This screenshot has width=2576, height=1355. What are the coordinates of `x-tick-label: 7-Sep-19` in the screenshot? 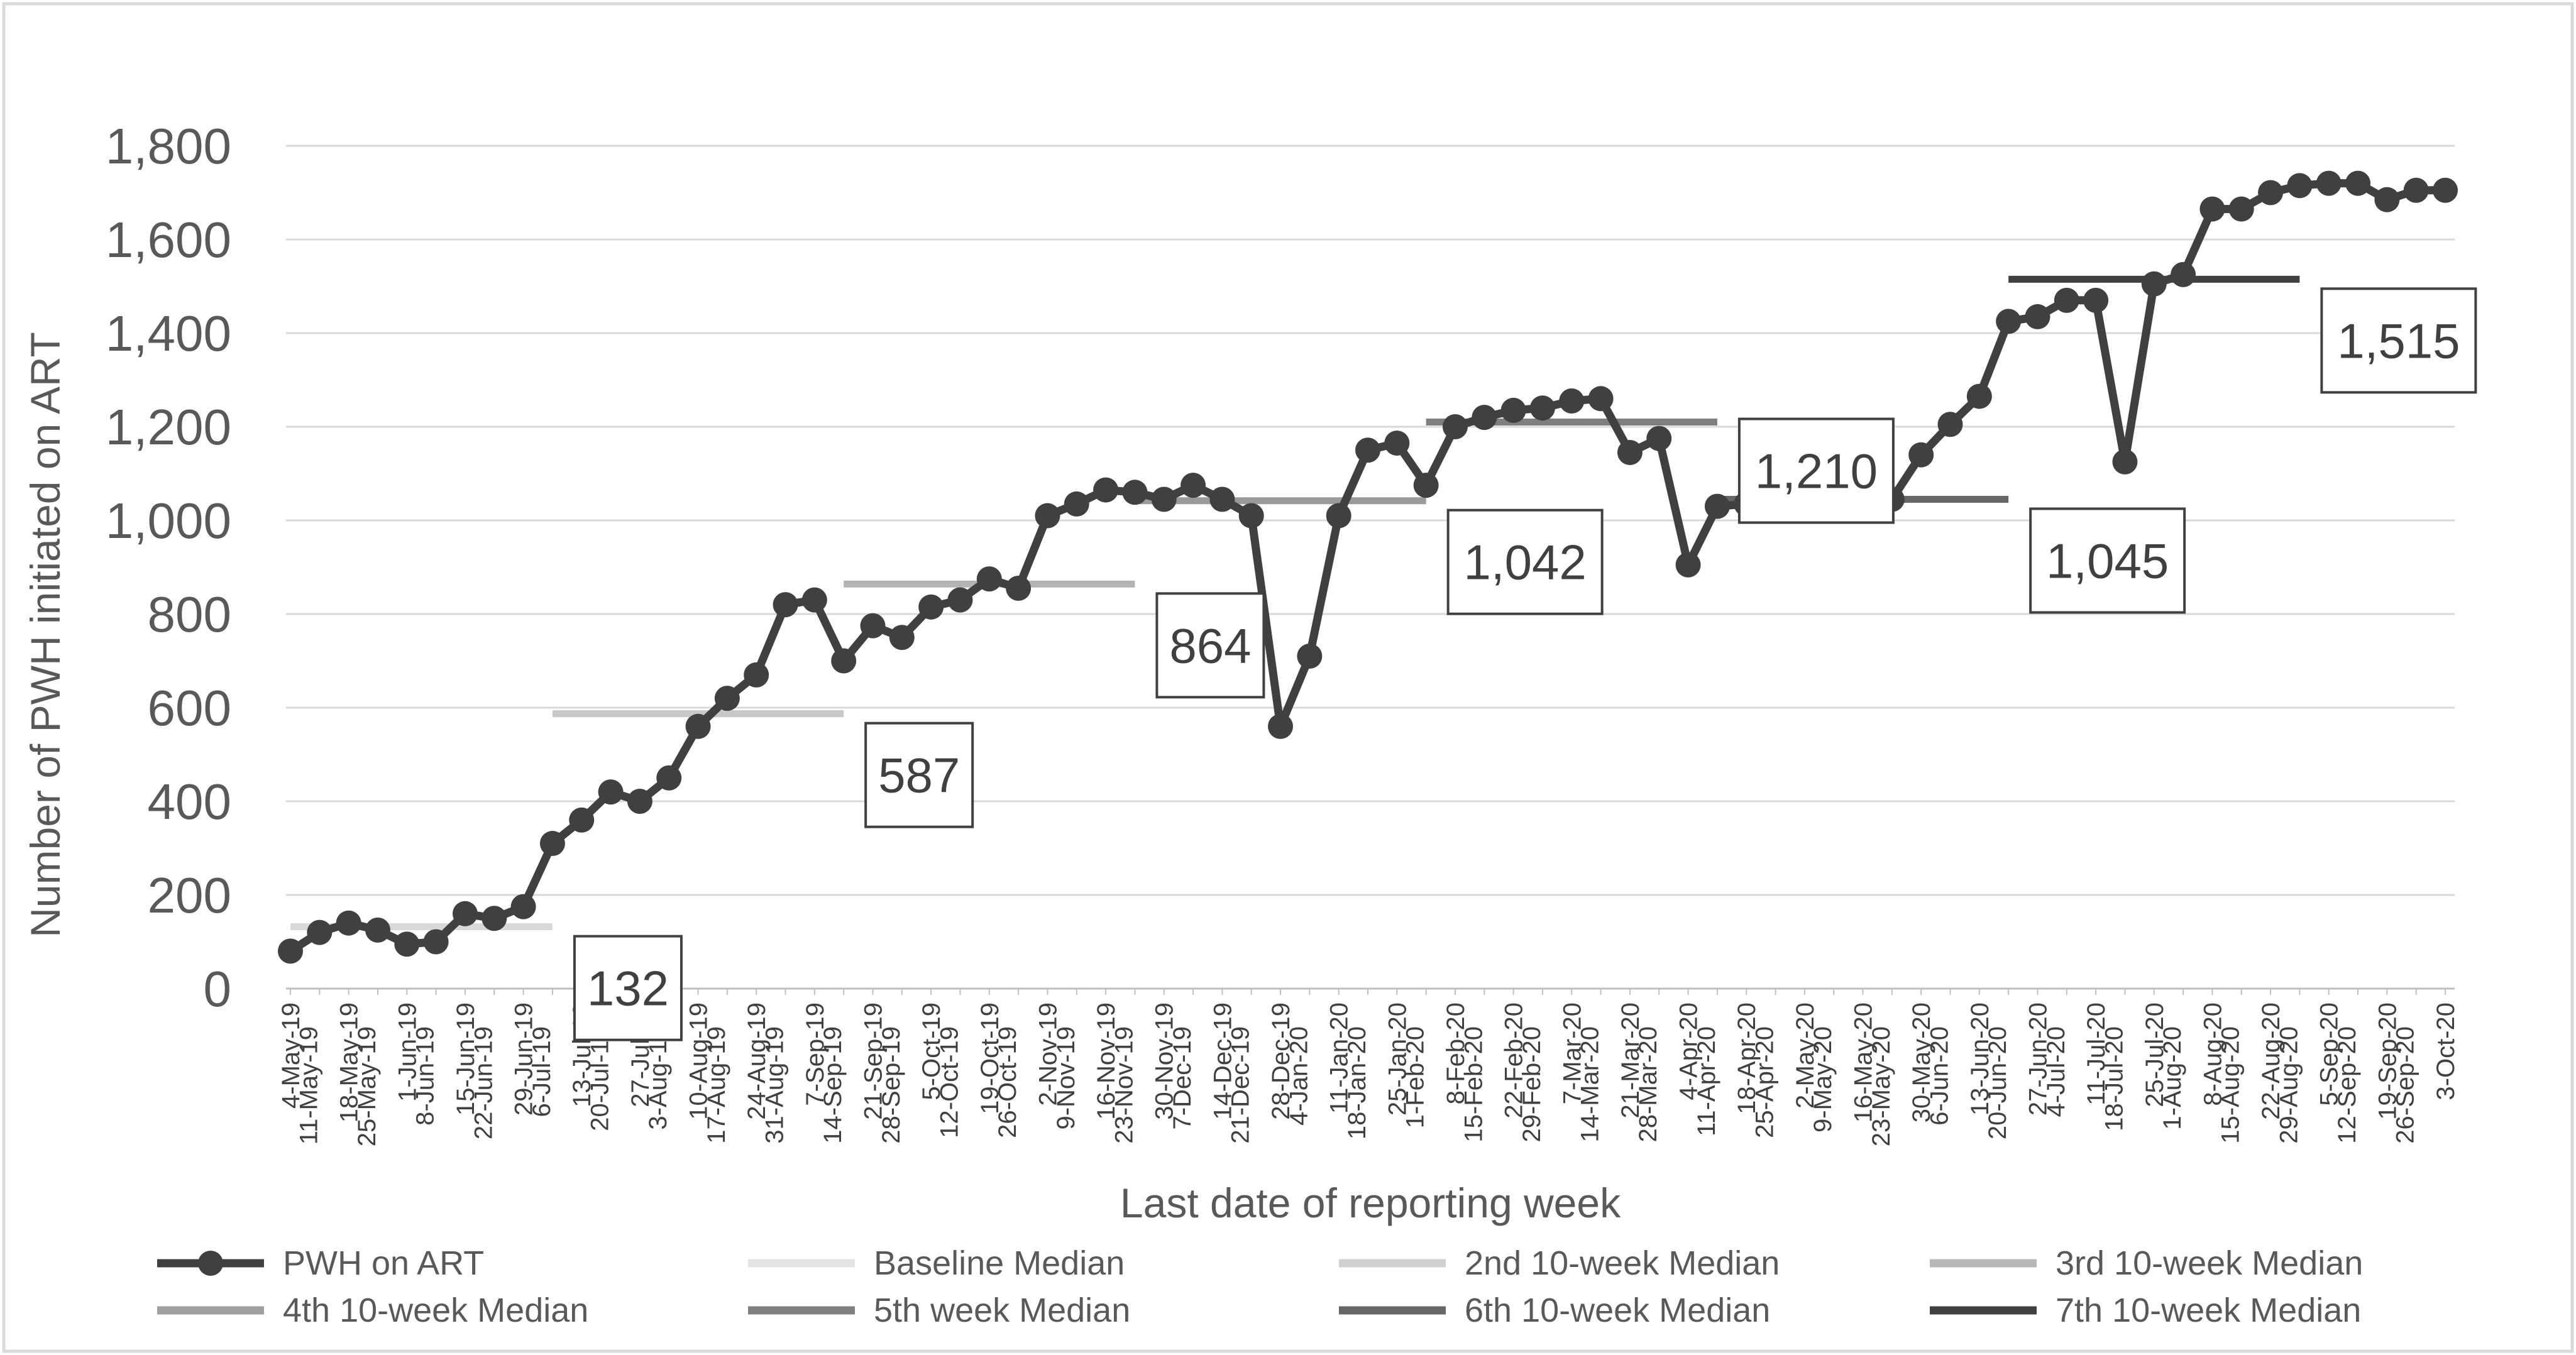 It's located at (815, 1054).